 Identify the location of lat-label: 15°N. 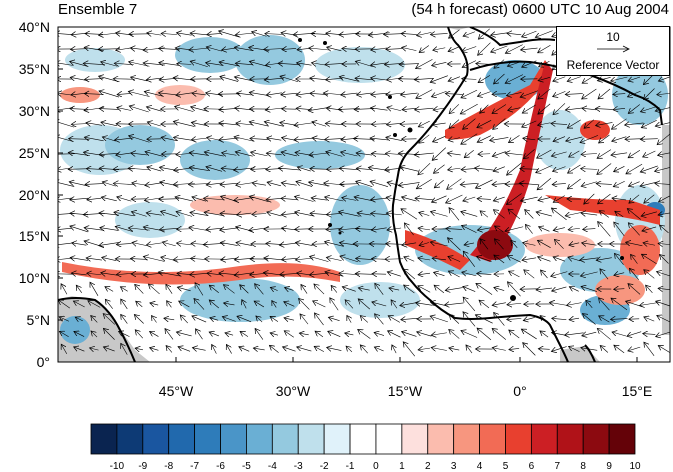
(25, 236).